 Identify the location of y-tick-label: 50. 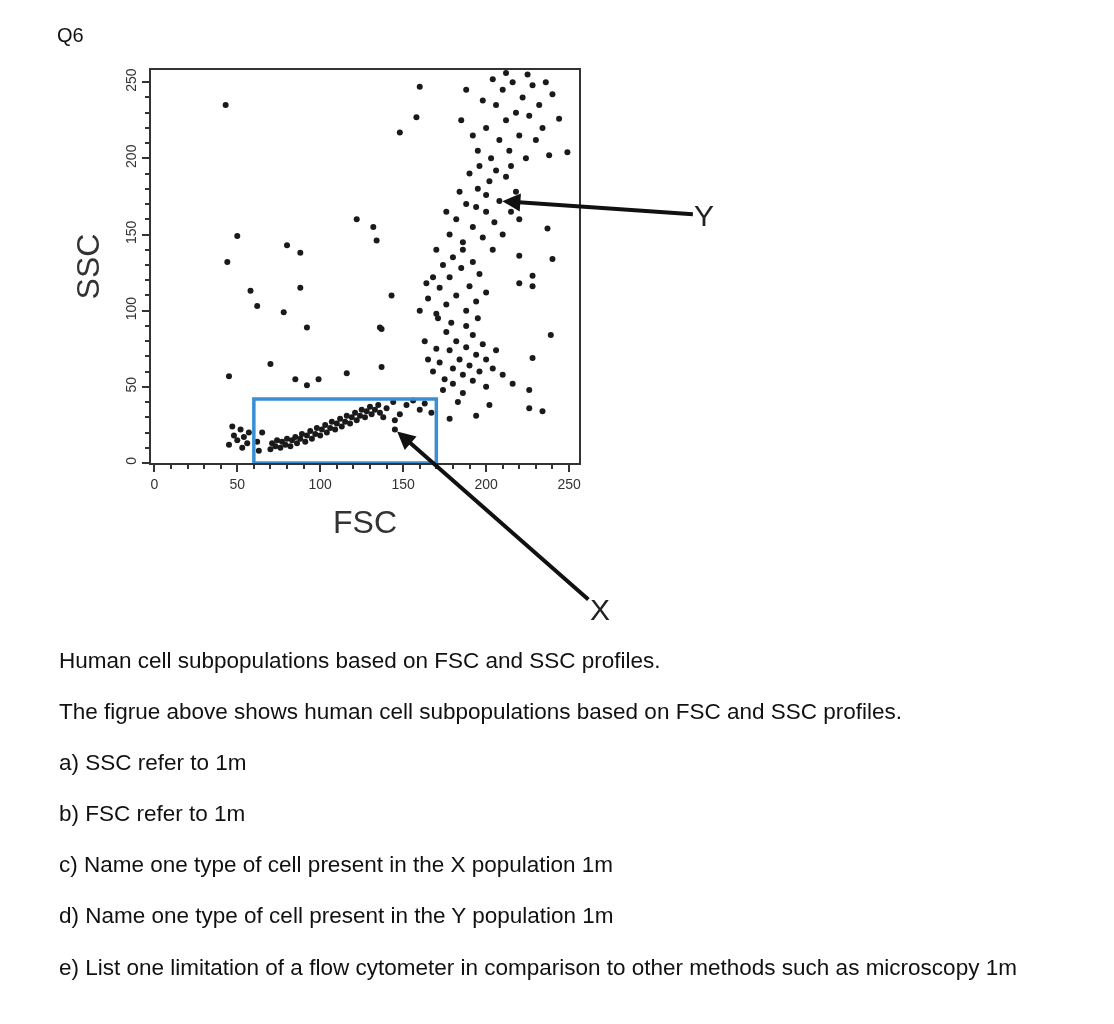
(131, 384).